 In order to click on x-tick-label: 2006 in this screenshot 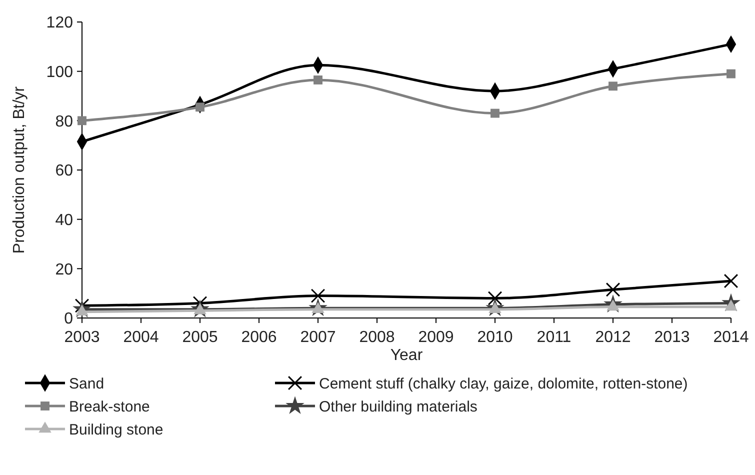, I will do `click(259, 337)`.